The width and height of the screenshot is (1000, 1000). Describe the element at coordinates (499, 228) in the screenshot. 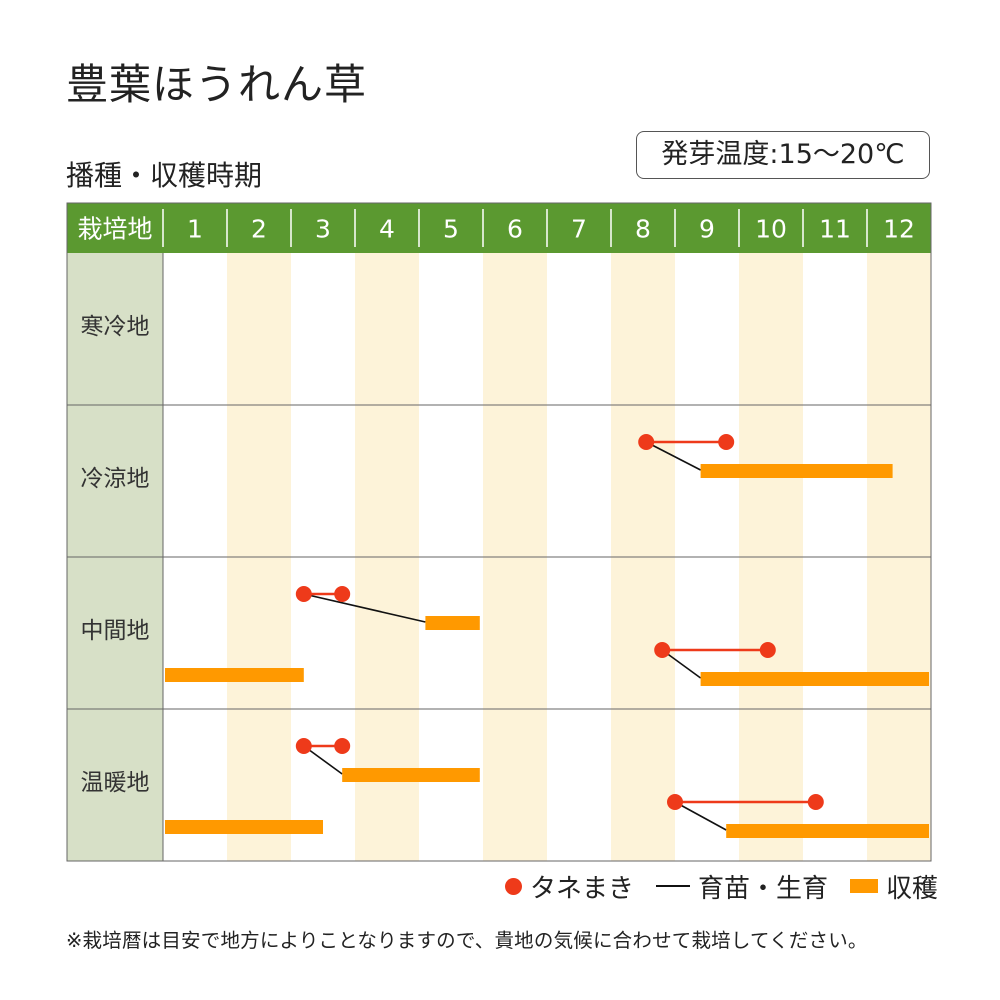

I see `month-header-bar` at that location.